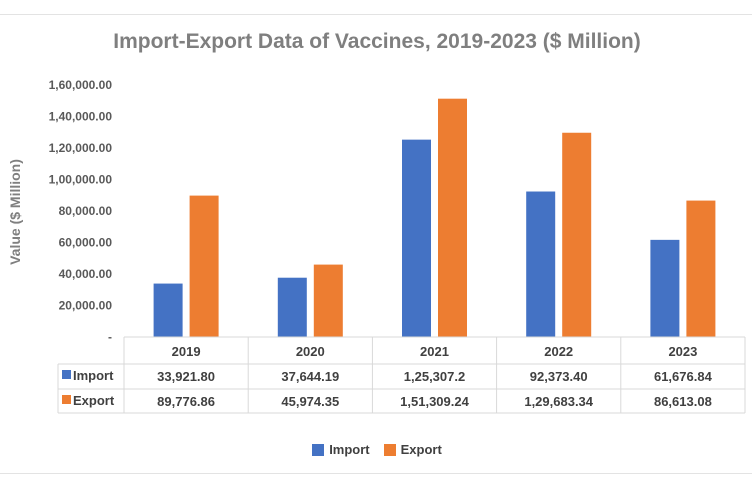 The image size is (754, 478). Describe the element at coordinates (81, 85) in the screenshot. I see `y-tick-label: 1,60,000.00` at that location.